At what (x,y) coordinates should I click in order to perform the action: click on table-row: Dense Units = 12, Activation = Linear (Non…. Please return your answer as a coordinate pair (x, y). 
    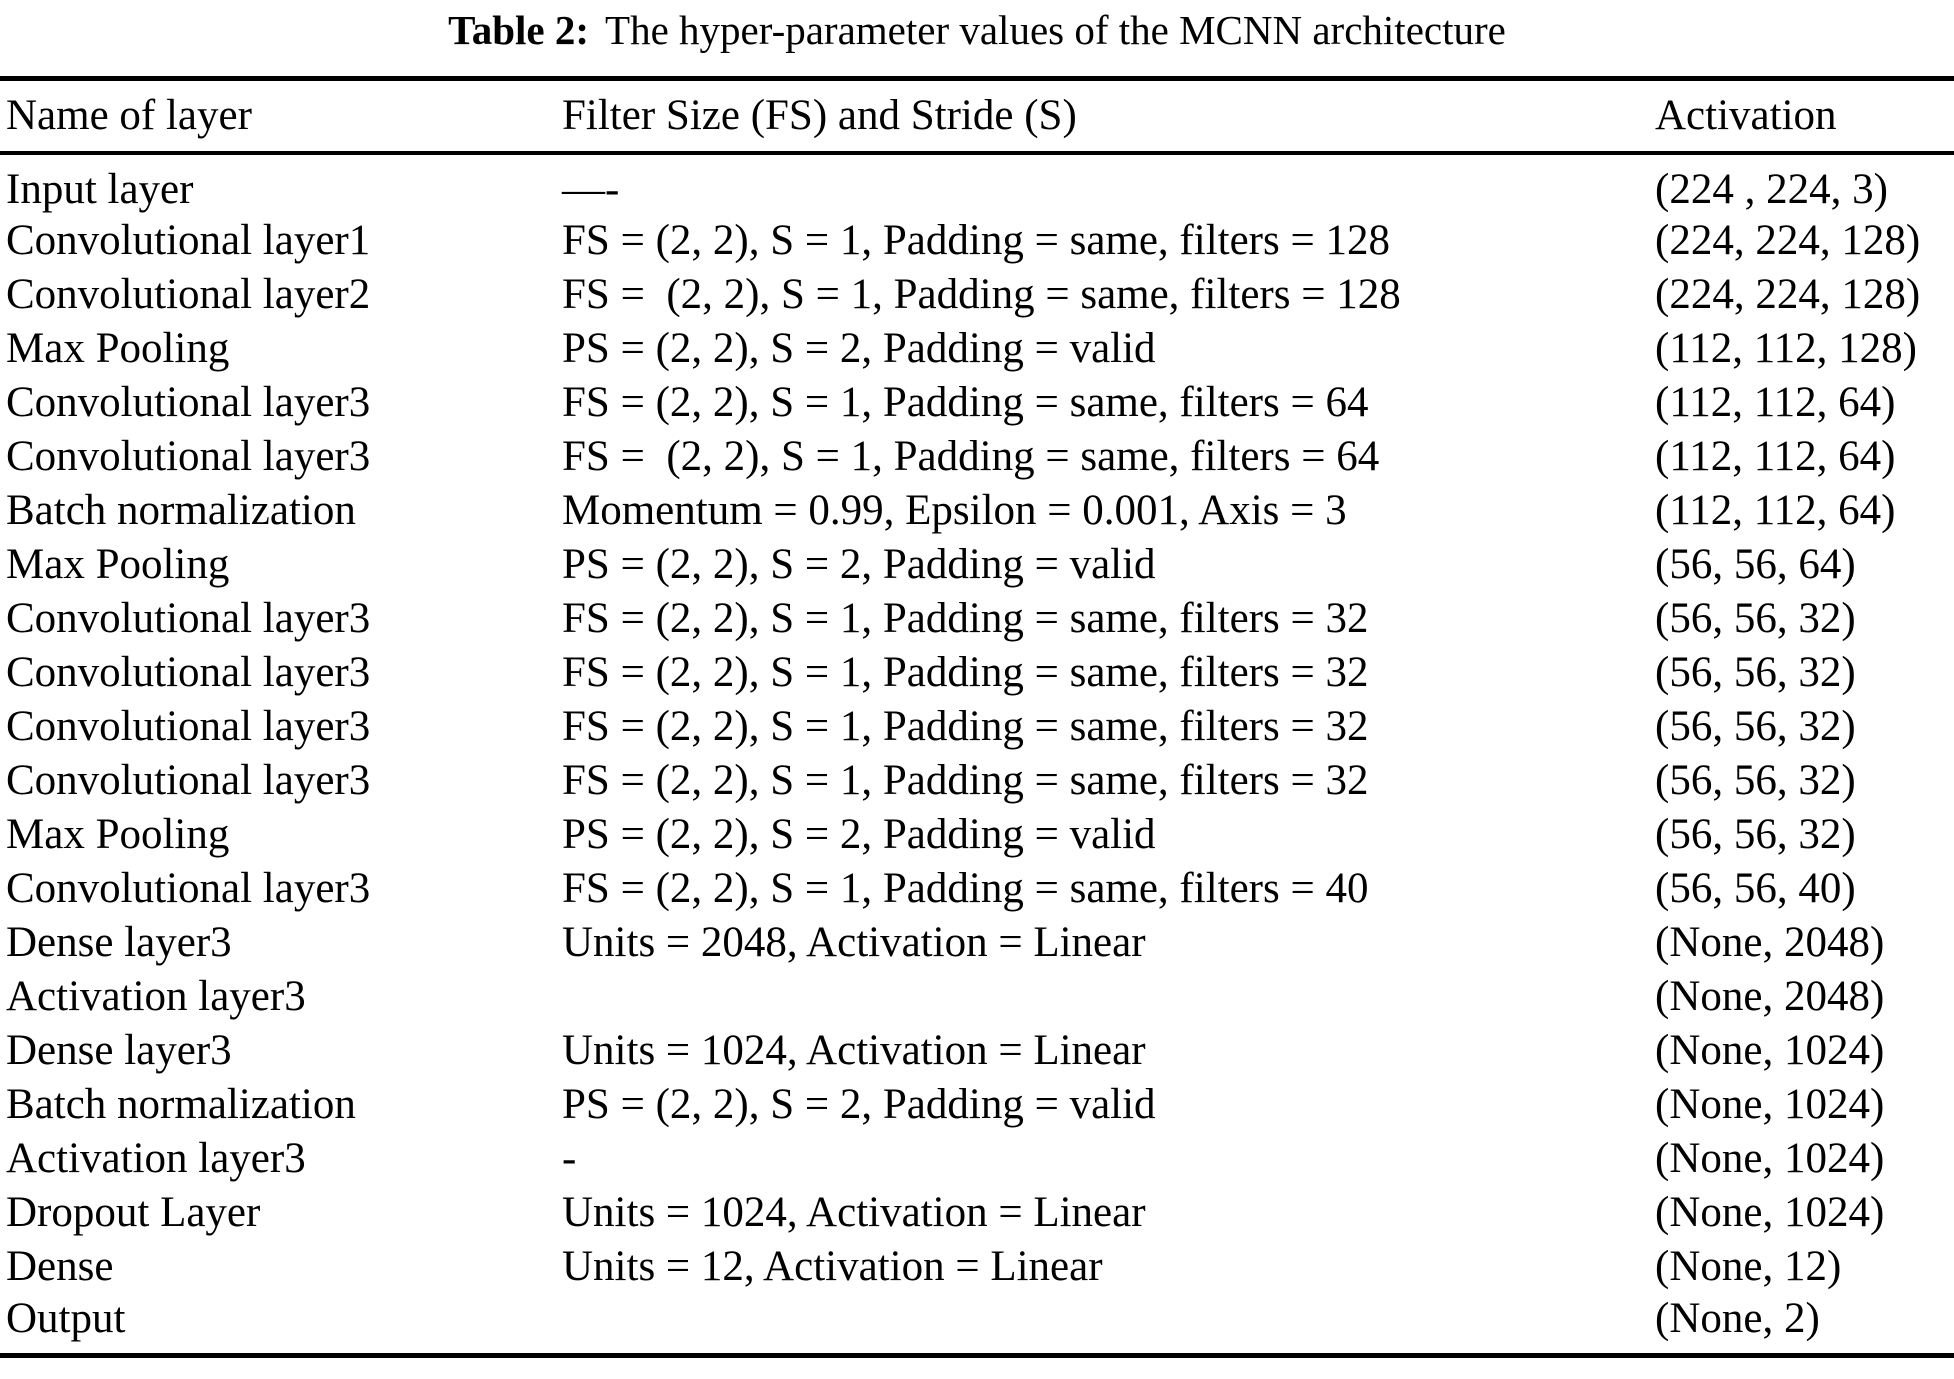
    Looking at the image, I should click on (977, 1267).